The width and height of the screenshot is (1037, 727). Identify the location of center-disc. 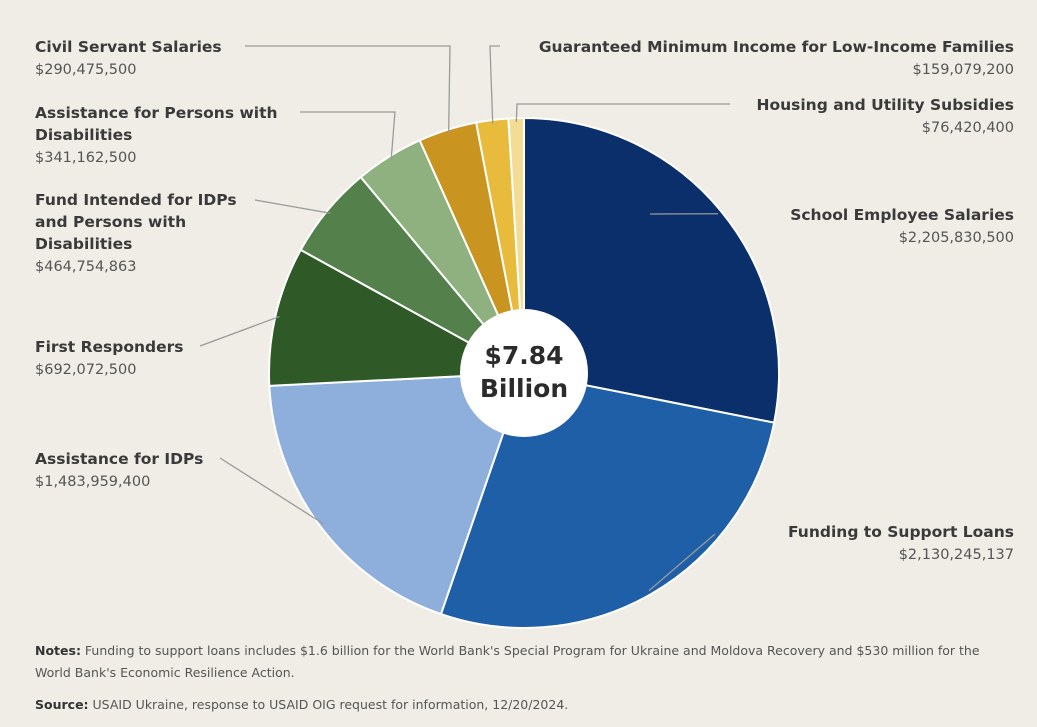
(524, 373).